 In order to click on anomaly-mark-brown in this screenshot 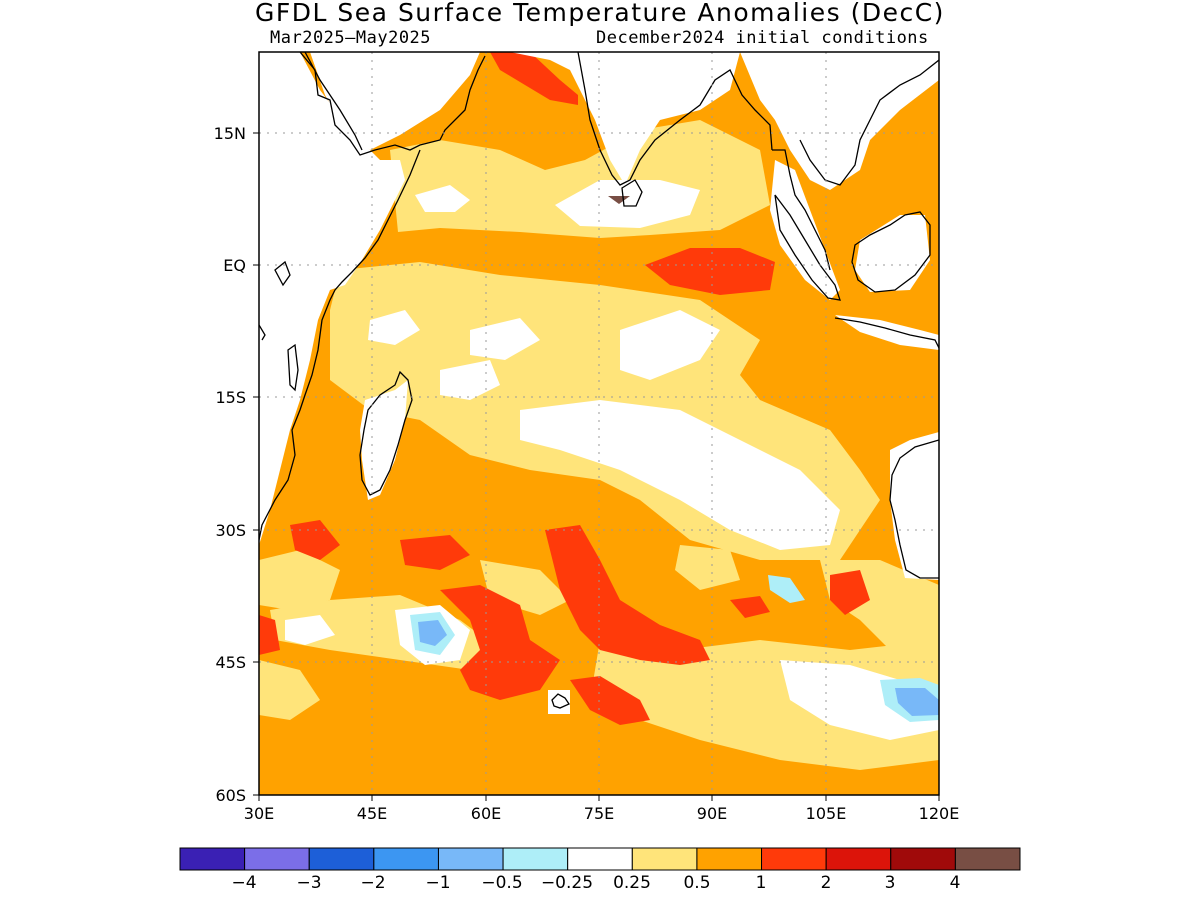, I will do `click(619, 200)`.